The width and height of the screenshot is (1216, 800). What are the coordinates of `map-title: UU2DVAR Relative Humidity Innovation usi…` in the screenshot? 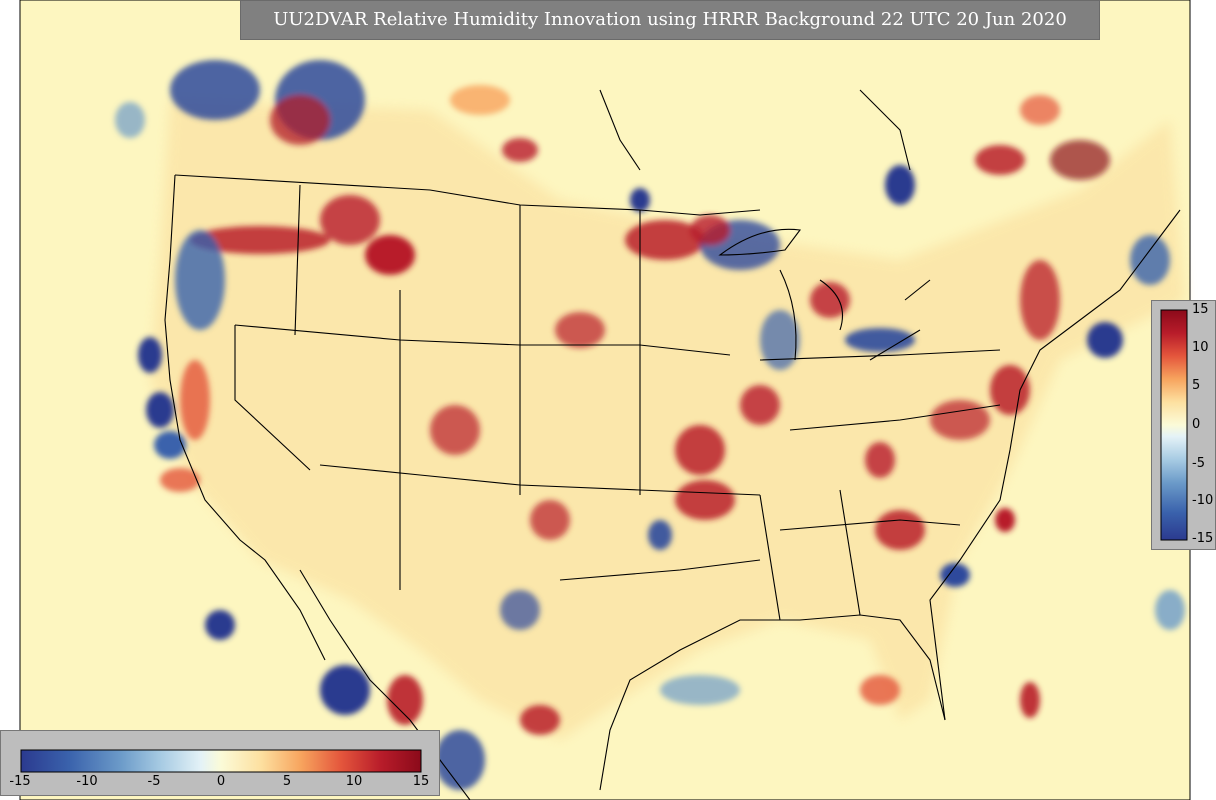 It's located at (670, 20).